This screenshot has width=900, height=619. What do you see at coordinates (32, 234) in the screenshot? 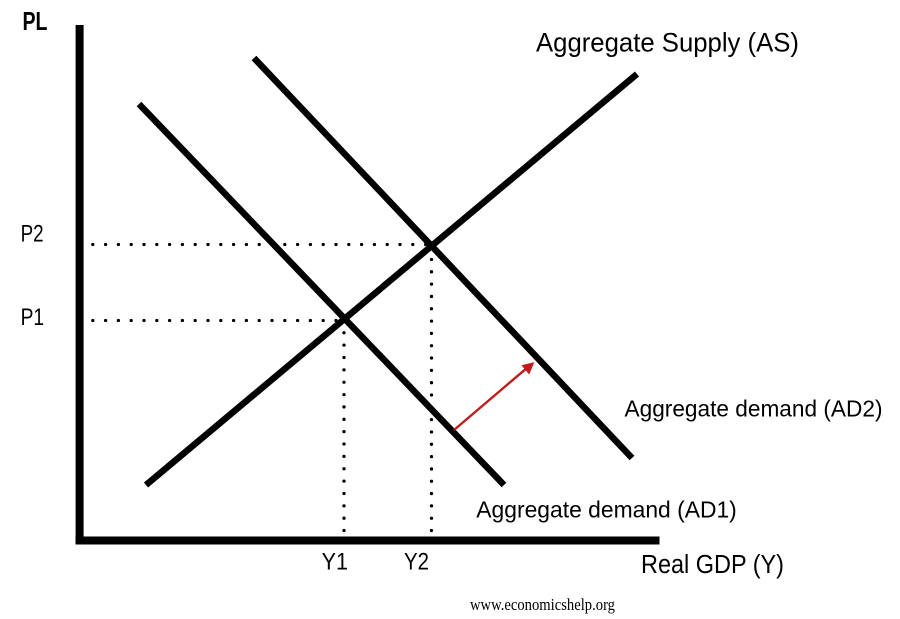
I see `svg-text: P2` at bounding box center [32, 234].